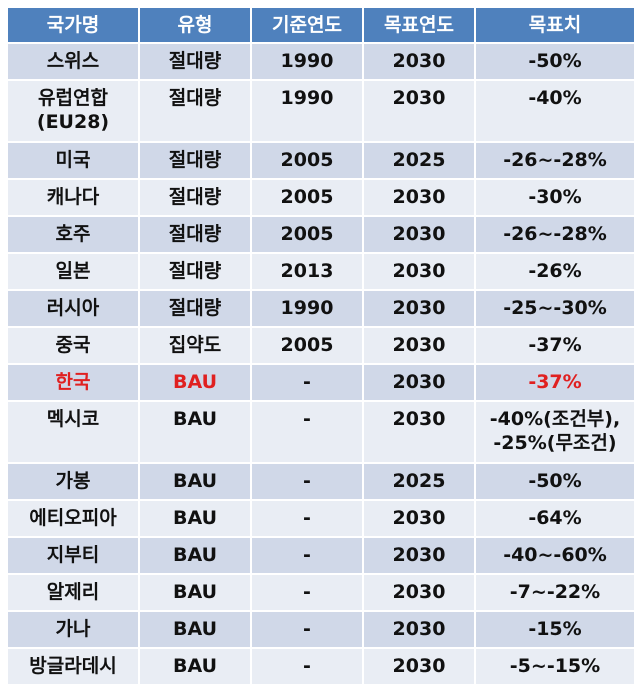 The height and width of the screenshot is (686, 640). I want to click on cell-type: 집약도, so click(195, 345).